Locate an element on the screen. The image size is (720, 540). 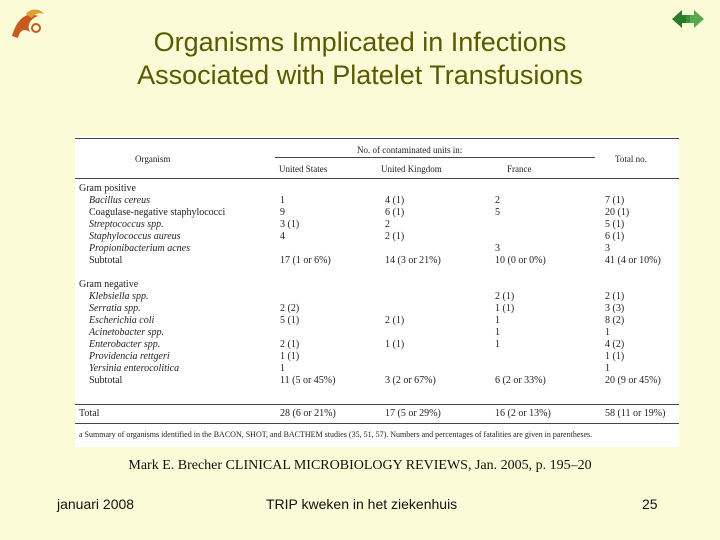
organism-cell: Gram positive is located at coordinates (107, 188).